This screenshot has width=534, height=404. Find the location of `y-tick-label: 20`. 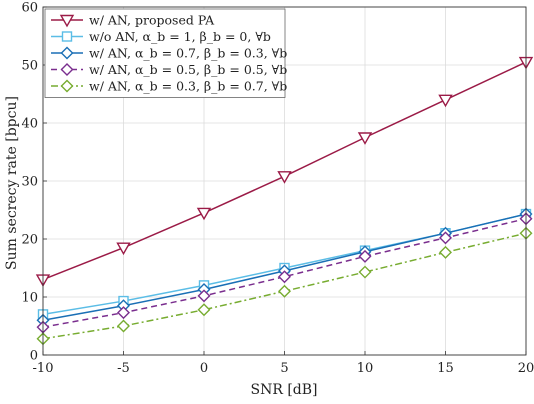

y-tick-label: 20 is located at coordinates (29, 240).